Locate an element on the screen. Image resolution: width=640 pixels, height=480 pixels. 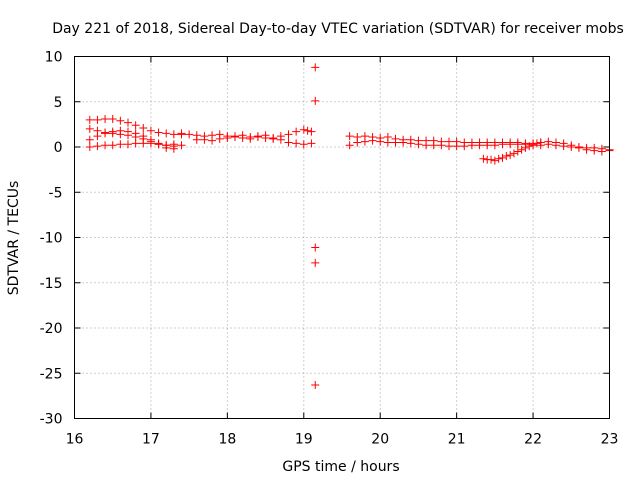
y-tick-label: 0 is located at coordinates (58, 148).